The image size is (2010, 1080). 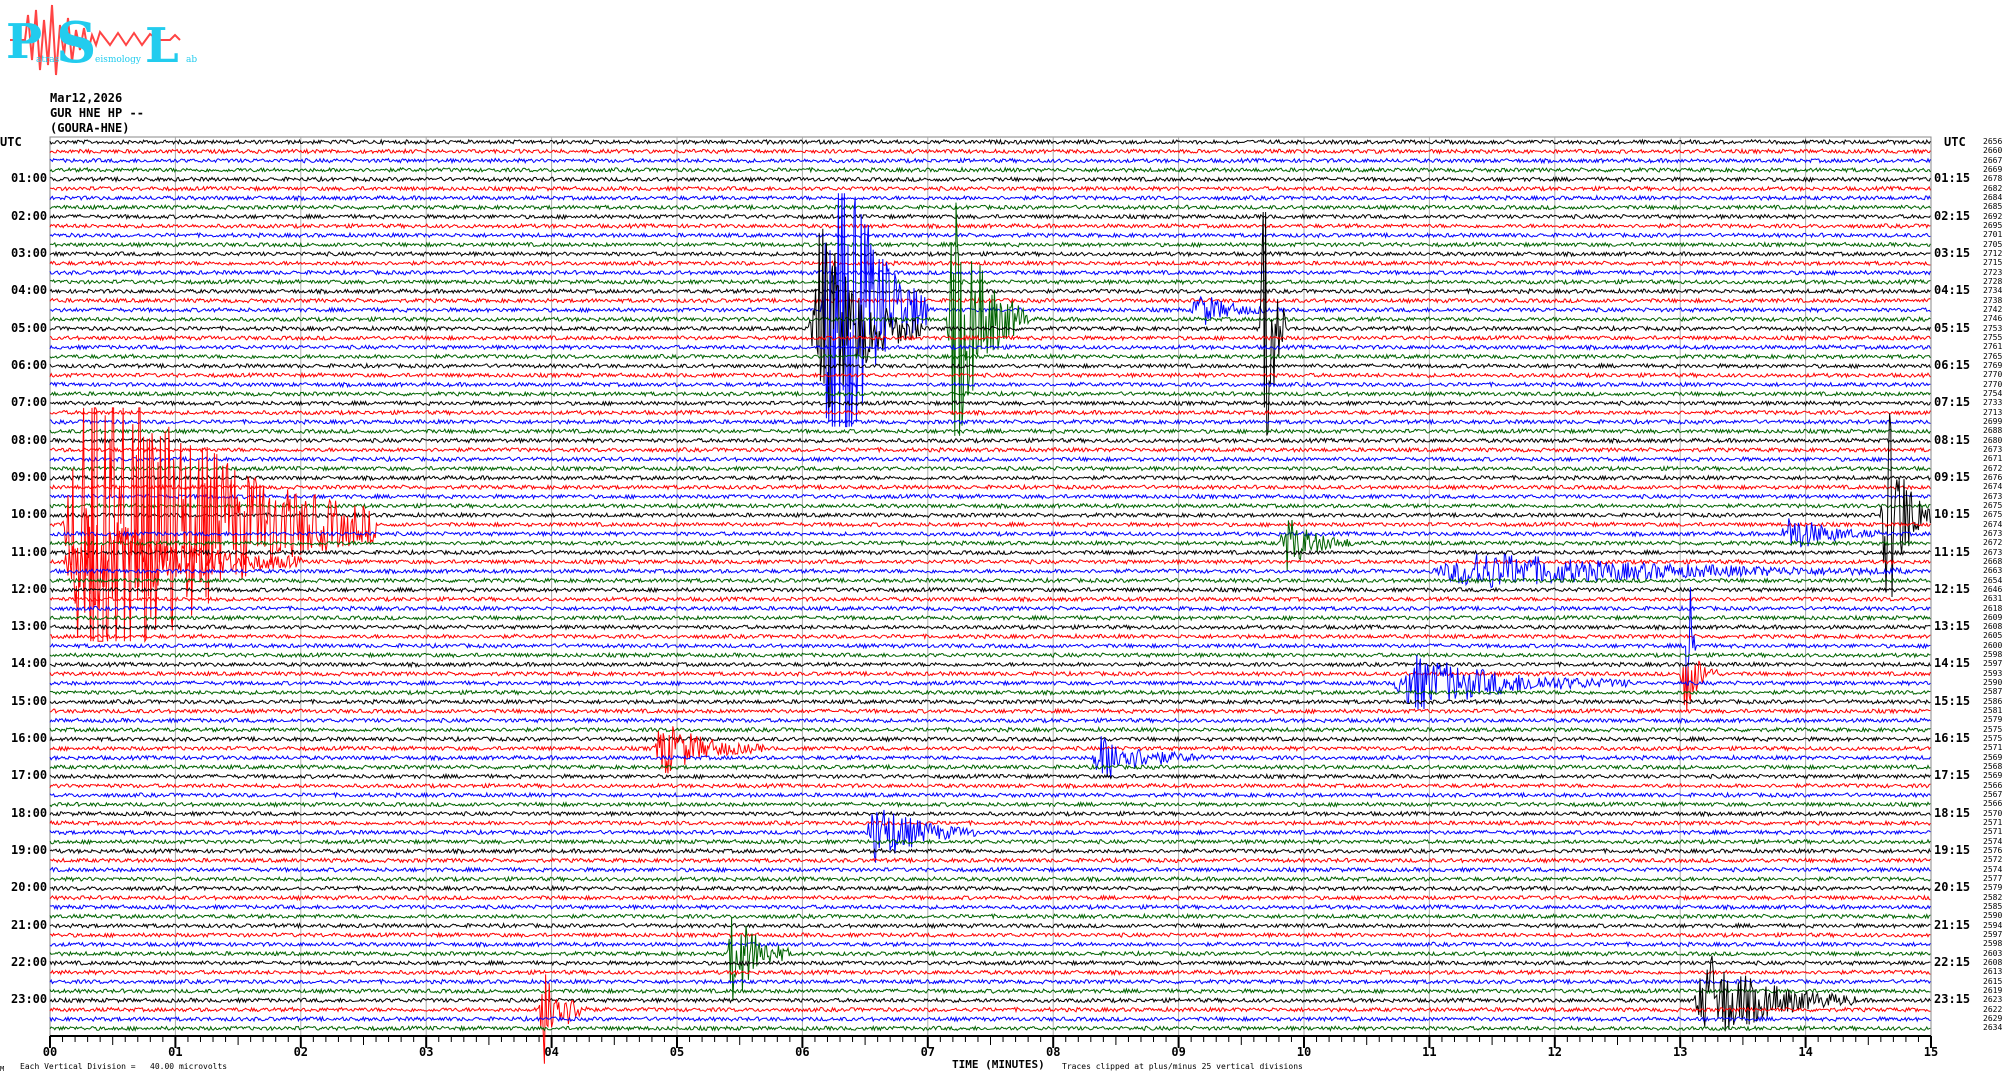 I want to click on trace-value: 2567, so click(x=1993, y=795).